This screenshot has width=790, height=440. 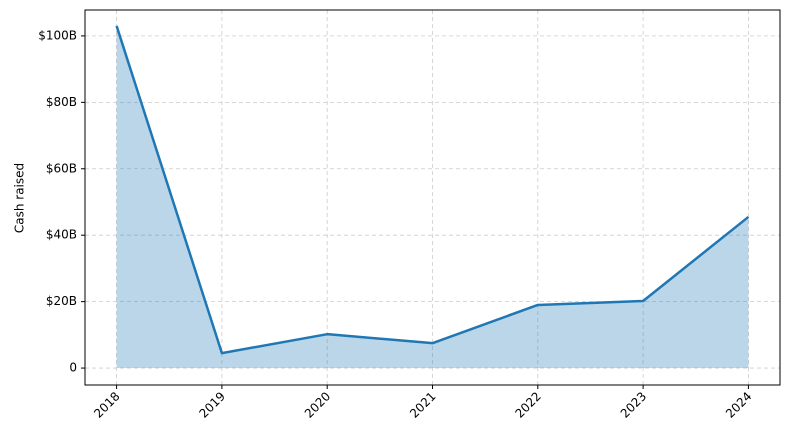 What do you see at coordinates (422, 404) in the screenshot?
I see `x-tick-label: 2021` at bounding box center [422, 404].